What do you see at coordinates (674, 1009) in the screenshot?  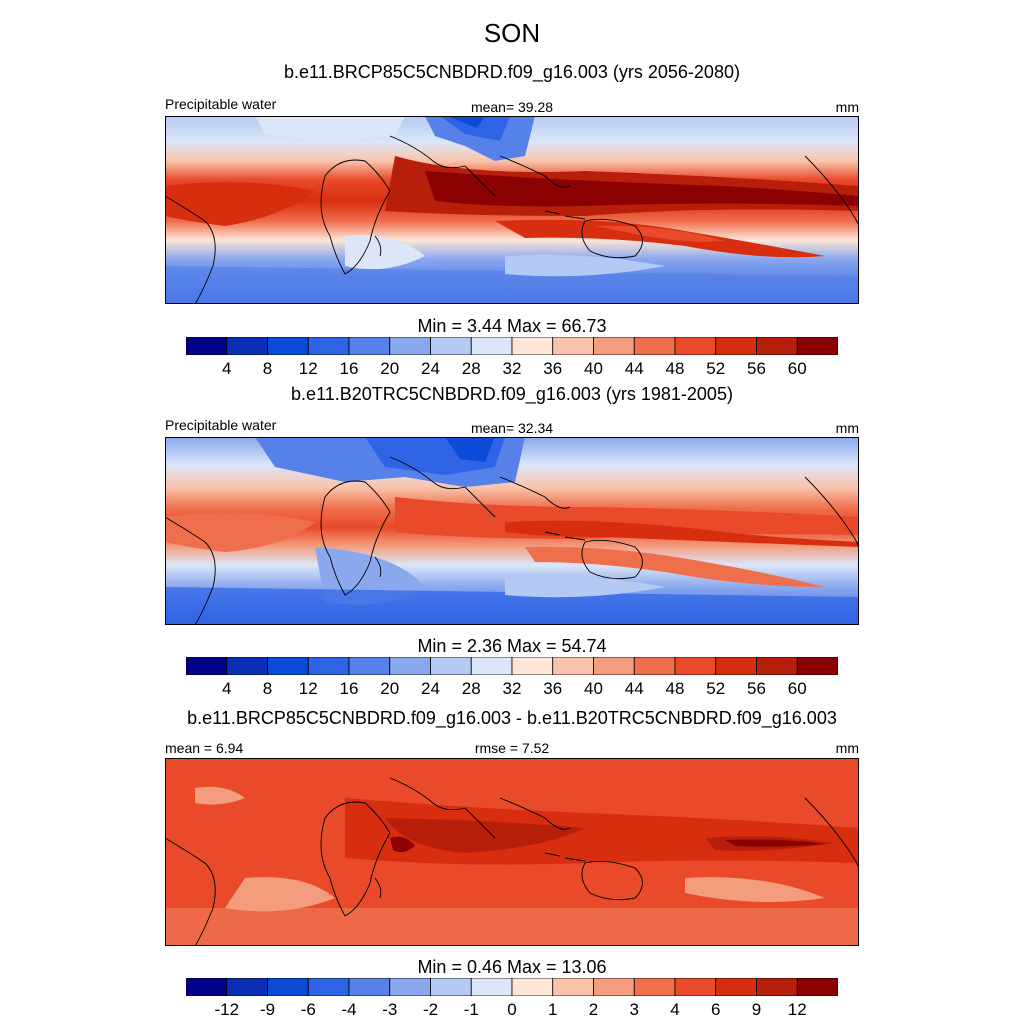 I see `colorbar-tick-label: 4` at bounding box center [674, 1009].